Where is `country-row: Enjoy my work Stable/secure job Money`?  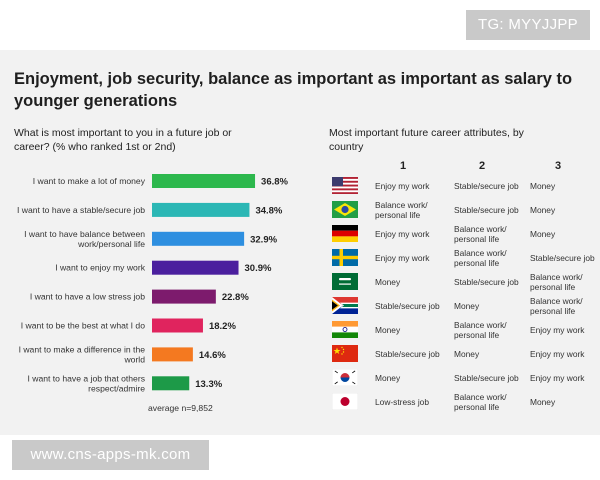 country-row: Enjoy my work Stable/secure job Money is located at coordinates (465, 186).